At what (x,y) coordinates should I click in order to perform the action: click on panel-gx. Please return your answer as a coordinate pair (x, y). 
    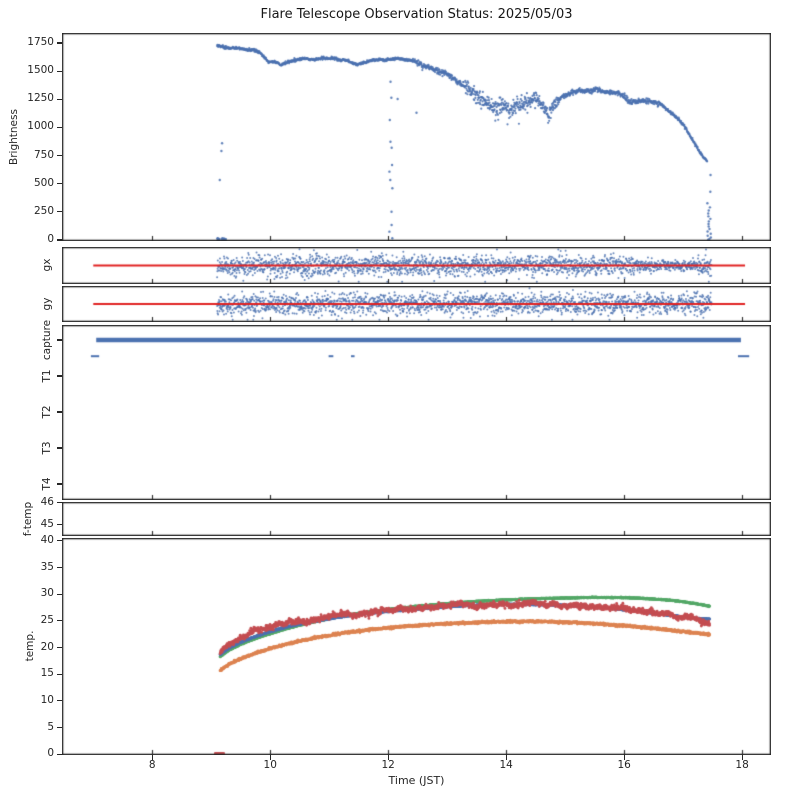
    Looking at the image, I should click on (416, 265).